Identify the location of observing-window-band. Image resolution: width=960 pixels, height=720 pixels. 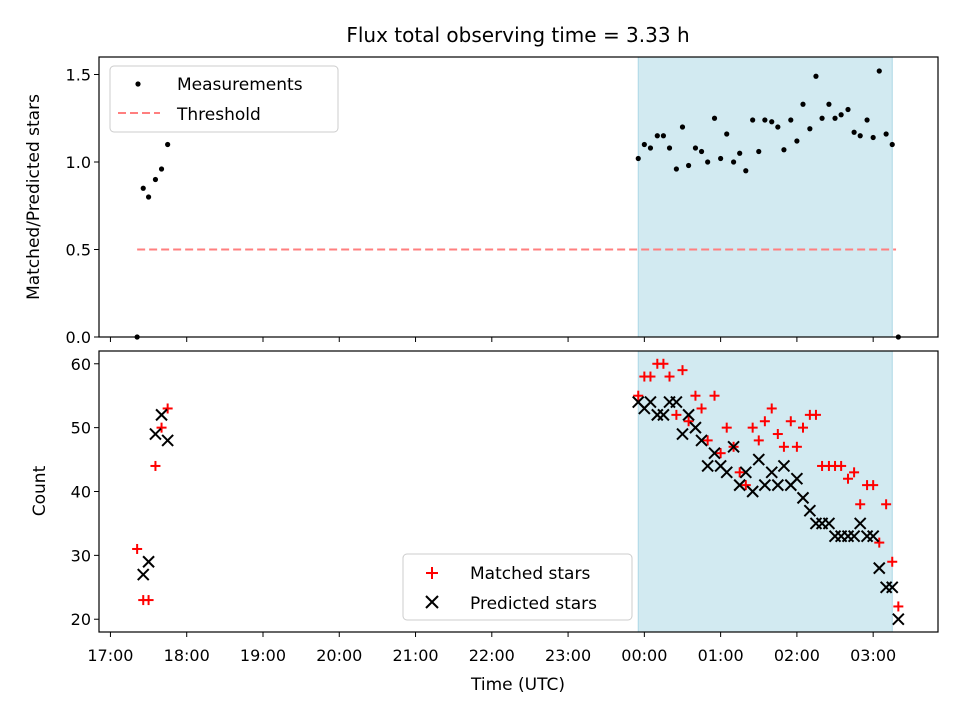
(765, 491).